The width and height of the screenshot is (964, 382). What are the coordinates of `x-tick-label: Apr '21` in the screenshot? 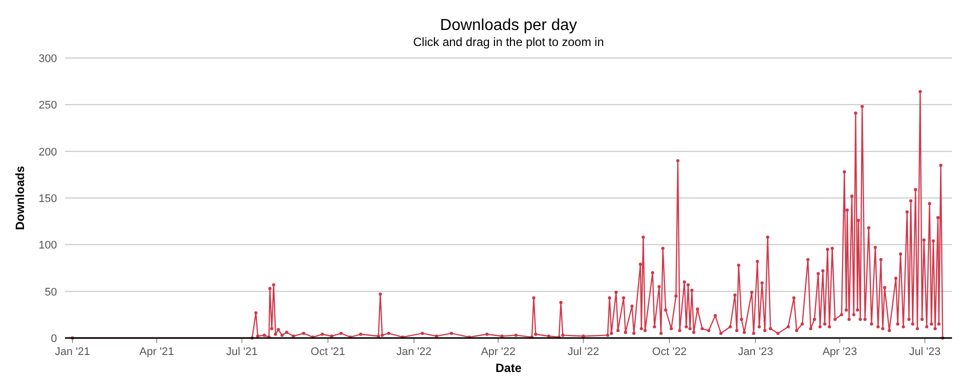 It's located at (156, 352).